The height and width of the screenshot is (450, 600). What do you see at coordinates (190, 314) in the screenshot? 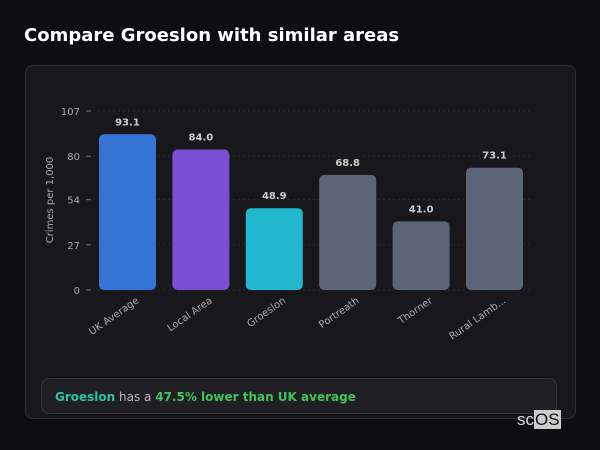
I see `x-tick-label: Local Area` at bounding box center [190, 314].